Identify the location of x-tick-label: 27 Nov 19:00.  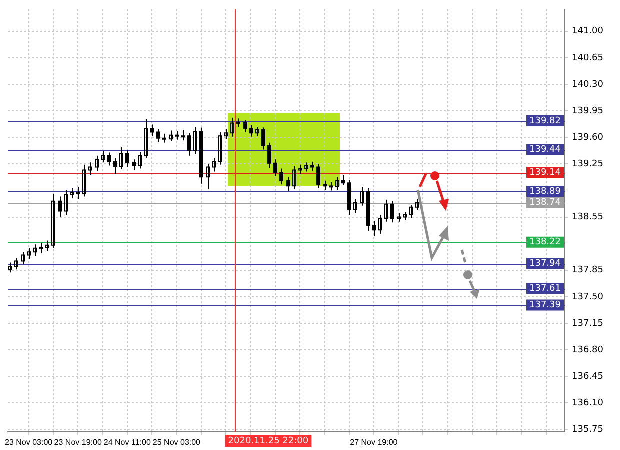
(374, 443).